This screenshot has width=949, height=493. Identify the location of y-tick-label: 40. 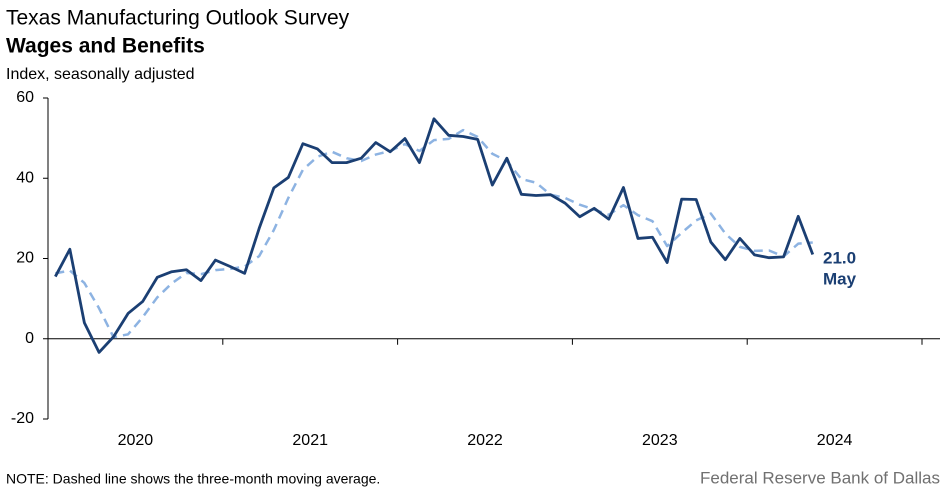
(25, 177).